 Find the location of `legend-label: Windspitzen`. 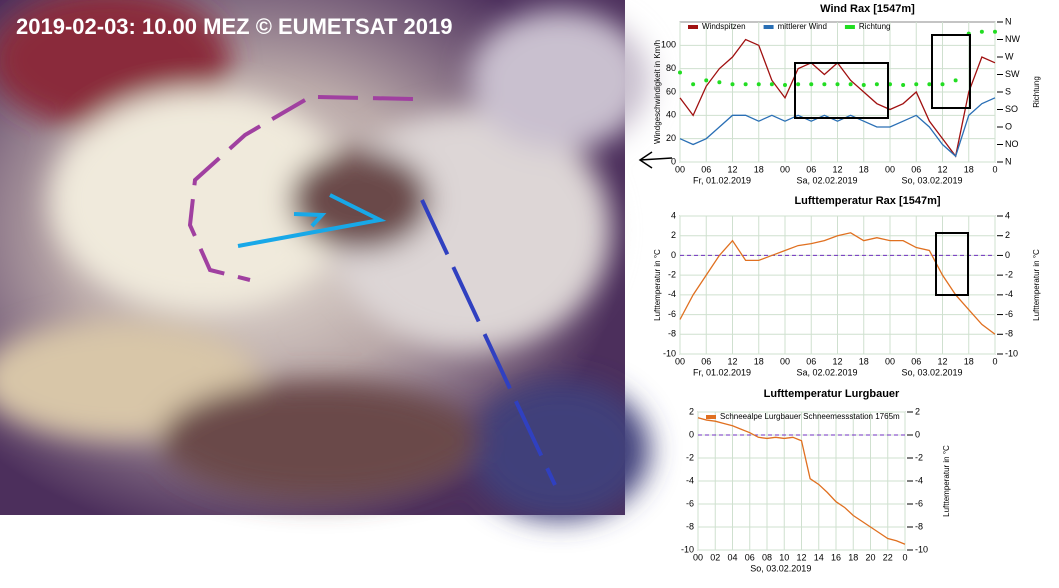

legend-label: Windspitzen is located at coordinates (724, 26).